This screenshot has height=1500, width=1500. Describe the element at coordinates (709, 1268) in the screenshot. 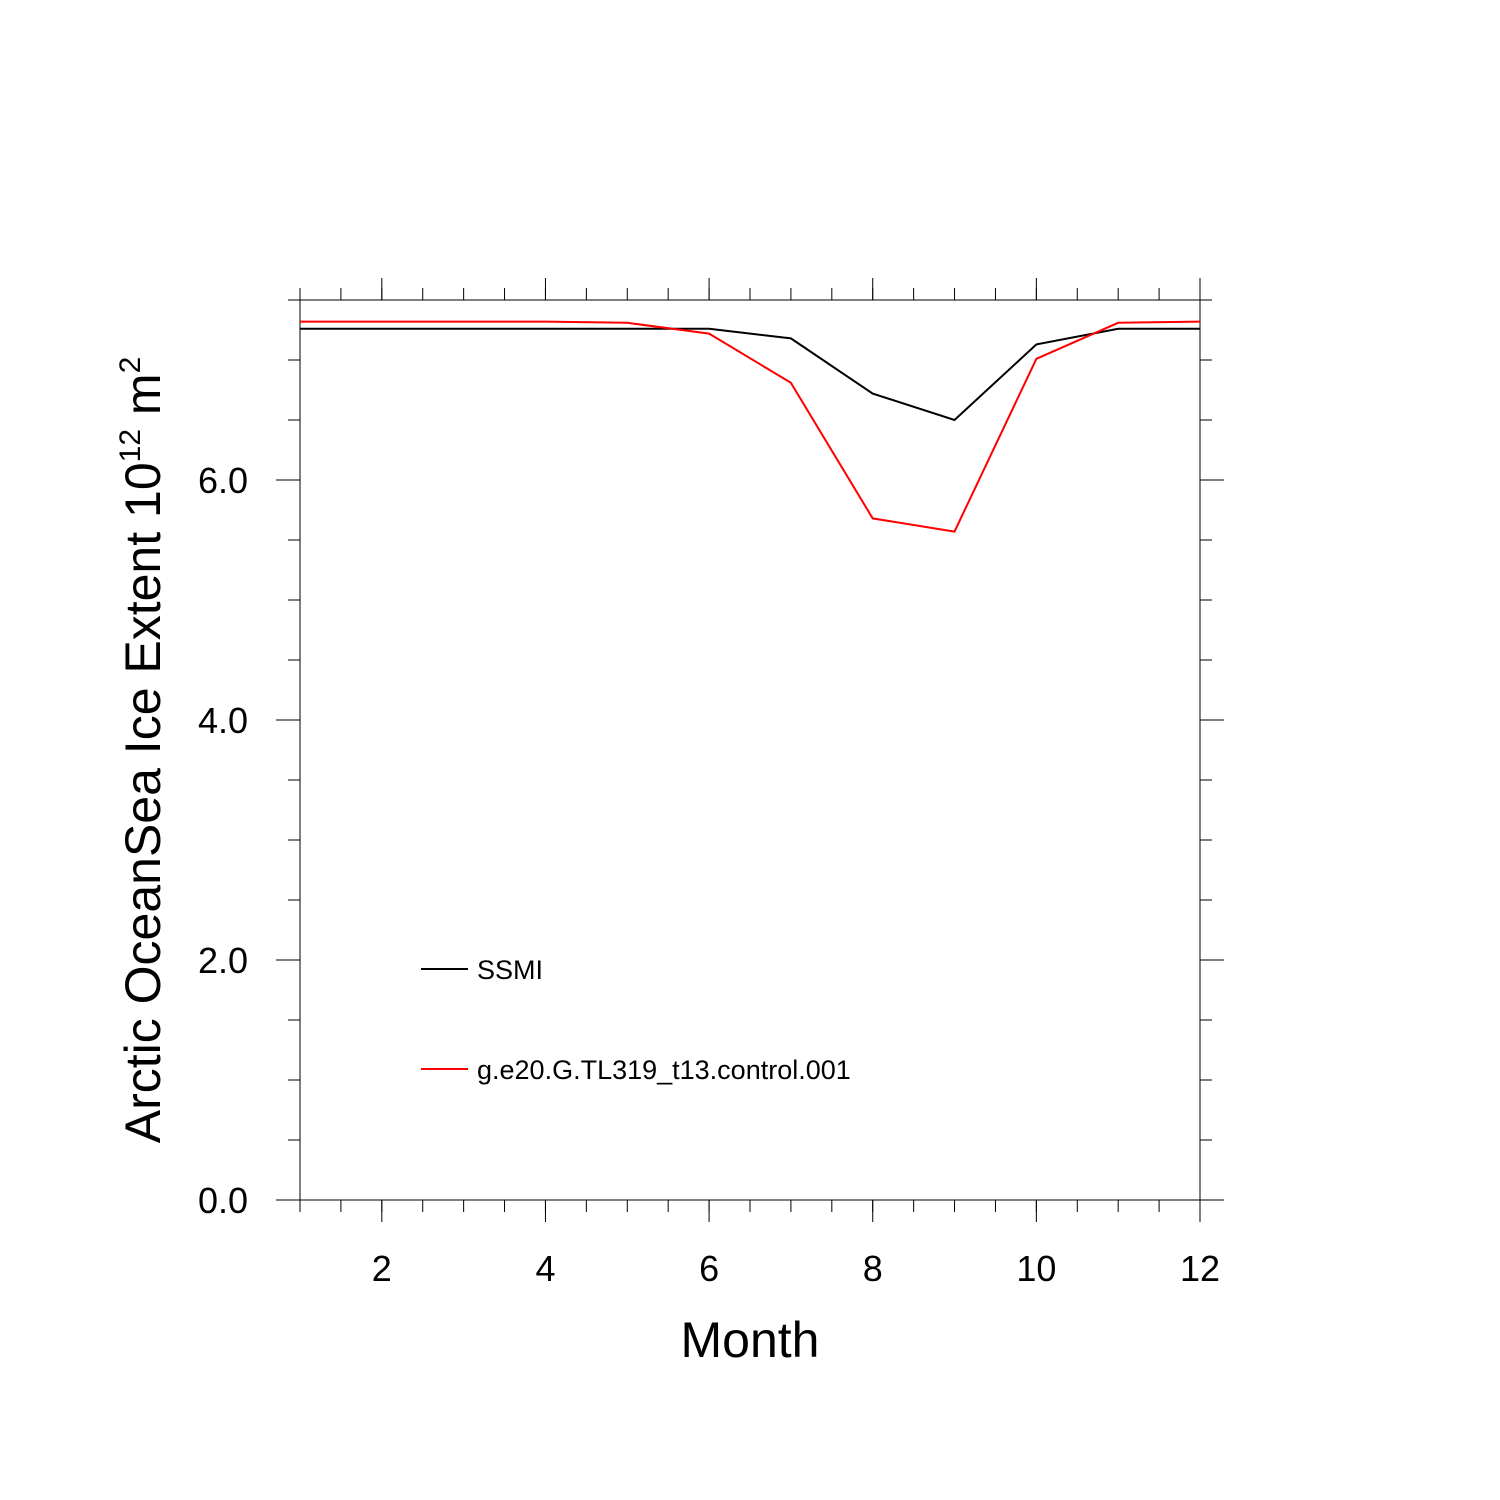

I see `x-tick-label: 6` at that location.